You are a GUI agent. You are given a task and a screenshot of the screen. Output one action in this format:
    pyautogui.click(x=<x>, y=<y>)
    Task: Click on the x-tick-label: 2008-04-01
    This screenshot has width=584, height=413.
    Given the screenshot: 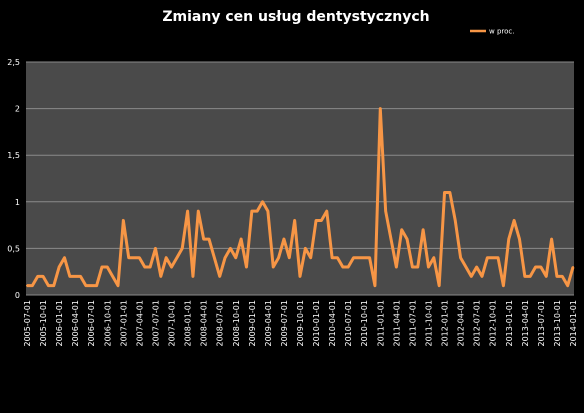 What is the action you would take?
    pyautogui.click(x=204, y=323)
    